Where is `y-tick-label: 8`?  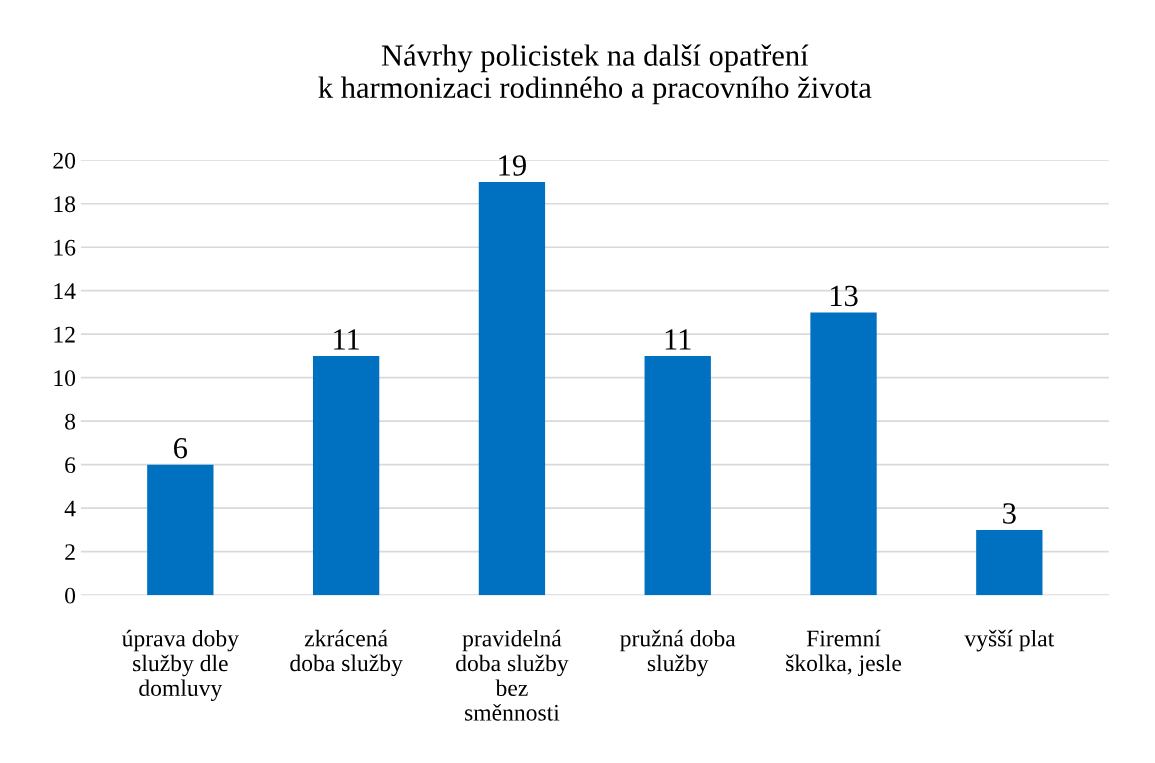
y-tick-label: 8 is located at coordinates (70, 421).